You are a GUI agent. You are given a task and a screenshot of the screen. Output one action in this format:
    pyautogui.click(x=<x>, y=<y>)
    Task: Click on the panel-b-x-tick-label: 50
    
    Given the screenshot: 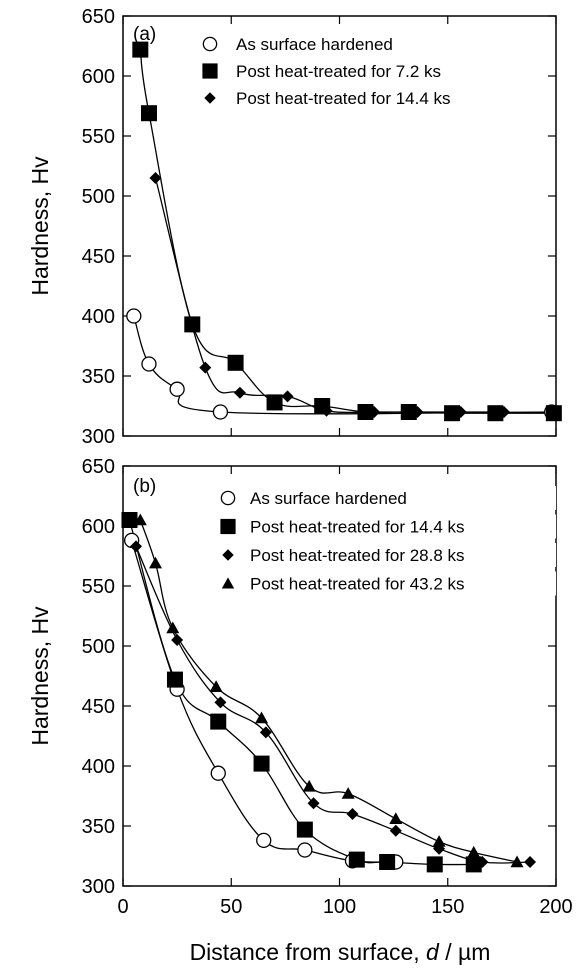 What is the action you would take?
    pyautogui.click(x=231, y=907)
    